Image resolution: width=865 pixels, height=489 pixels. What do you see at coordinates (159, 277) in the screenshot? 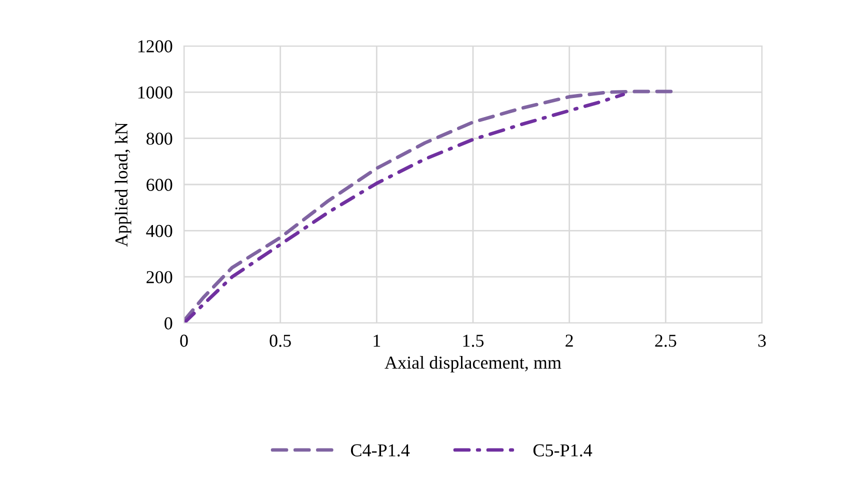
I see `y-tick-label: 200` at bounding box center [159, 277].